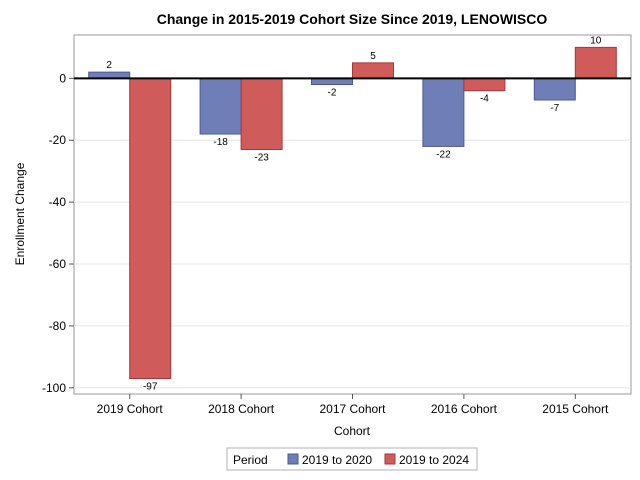 The height and width of the screenshot is (480, 640). I want to click on y-axis: 0 -20 -40 -60 -80 -100, so click(58, 233).